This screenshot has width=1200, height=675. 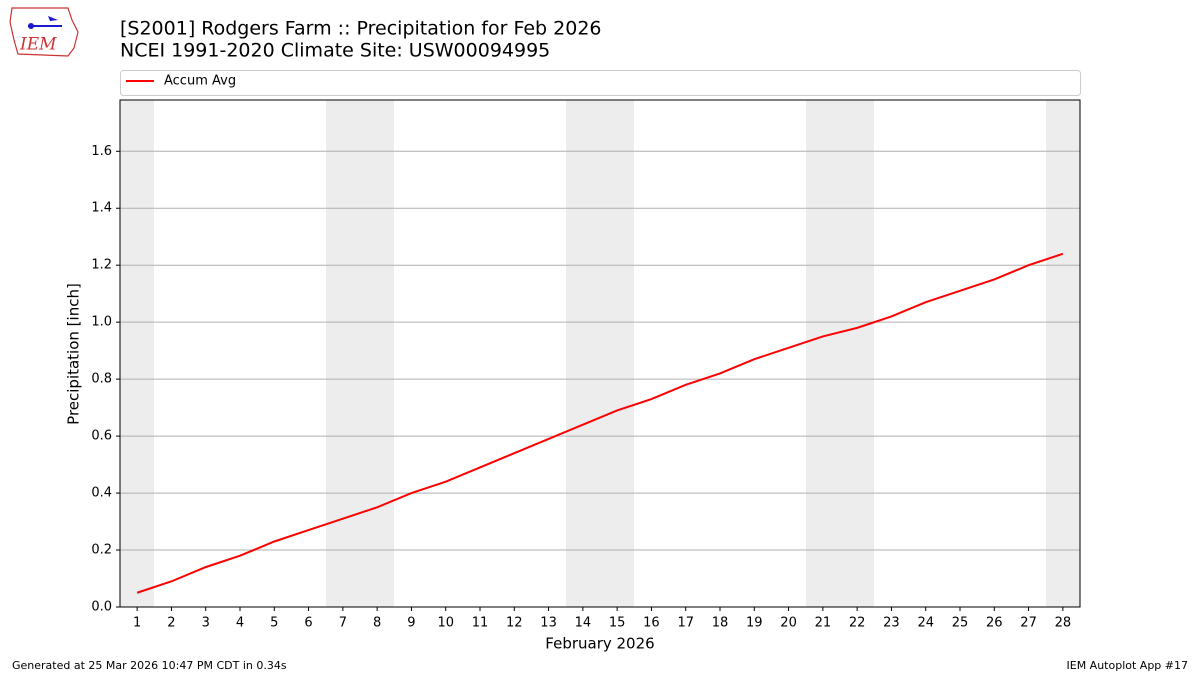 I want to click on x-tick-label: 2, so click(x=171, y=623).